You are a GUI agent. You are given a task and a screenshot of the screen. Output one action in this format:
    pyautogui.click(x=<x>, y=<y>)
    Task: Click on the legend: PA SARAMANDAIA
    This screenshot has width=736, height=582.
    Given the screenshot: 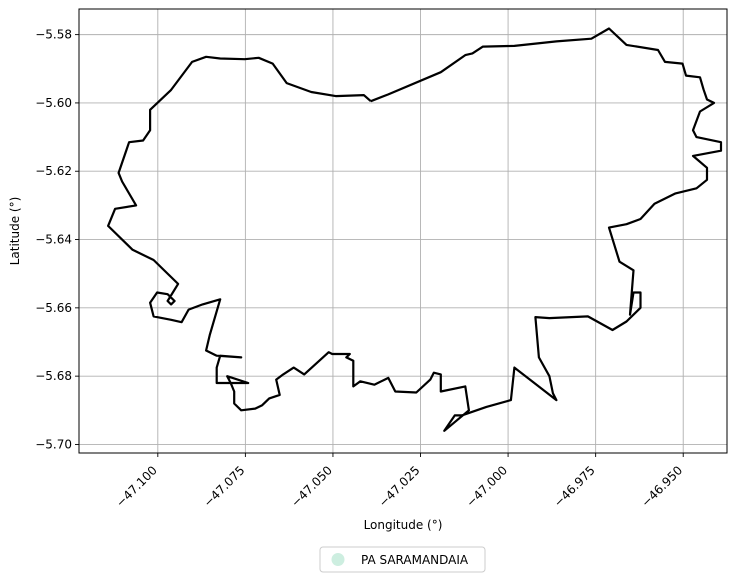 What is the action you would take?
    pyautogui.click(x=402, y=559)
    